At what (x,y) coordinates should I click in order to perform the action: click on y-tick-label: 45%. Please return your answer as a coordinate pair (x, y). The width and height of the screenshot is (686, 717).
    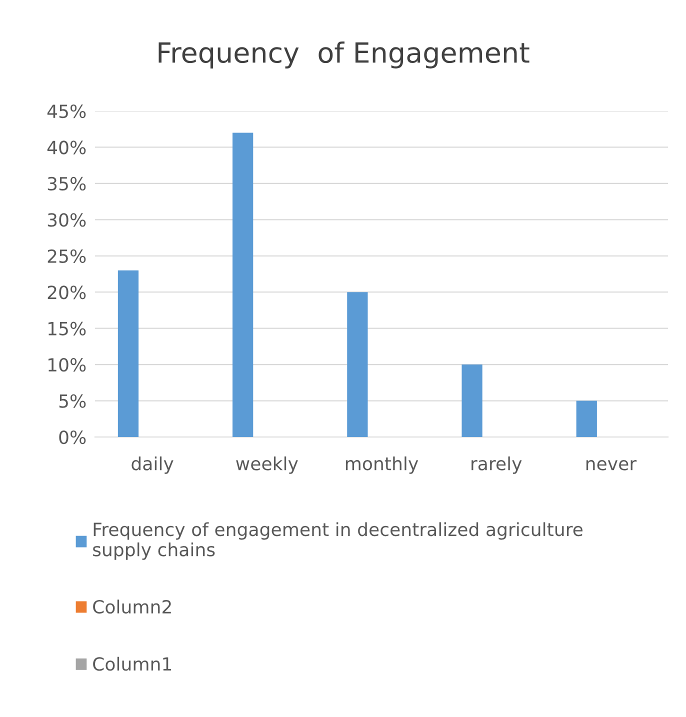
    Looking at the image, I should click on (66, 111).